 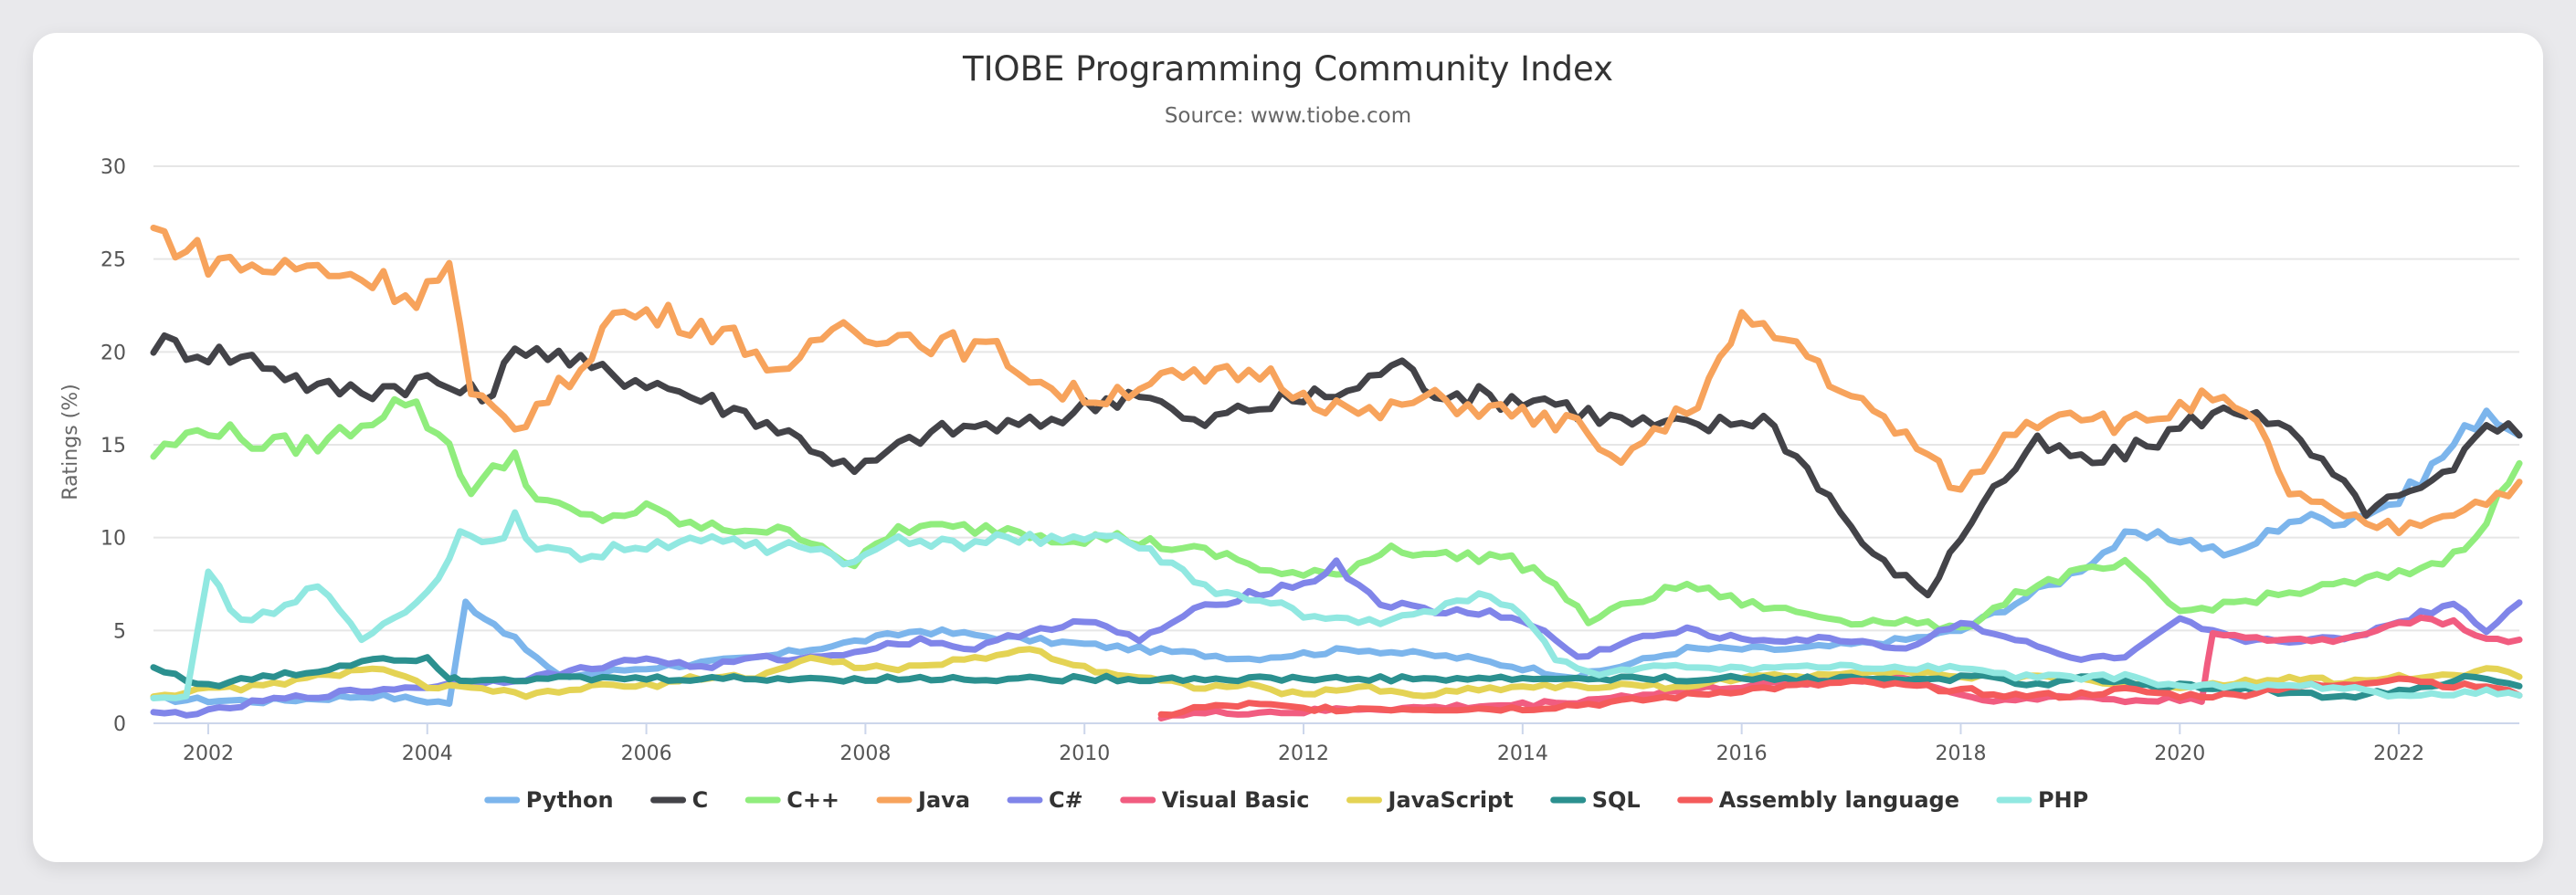 I want to click on legend-label: C++, so click(x=813, y=800).